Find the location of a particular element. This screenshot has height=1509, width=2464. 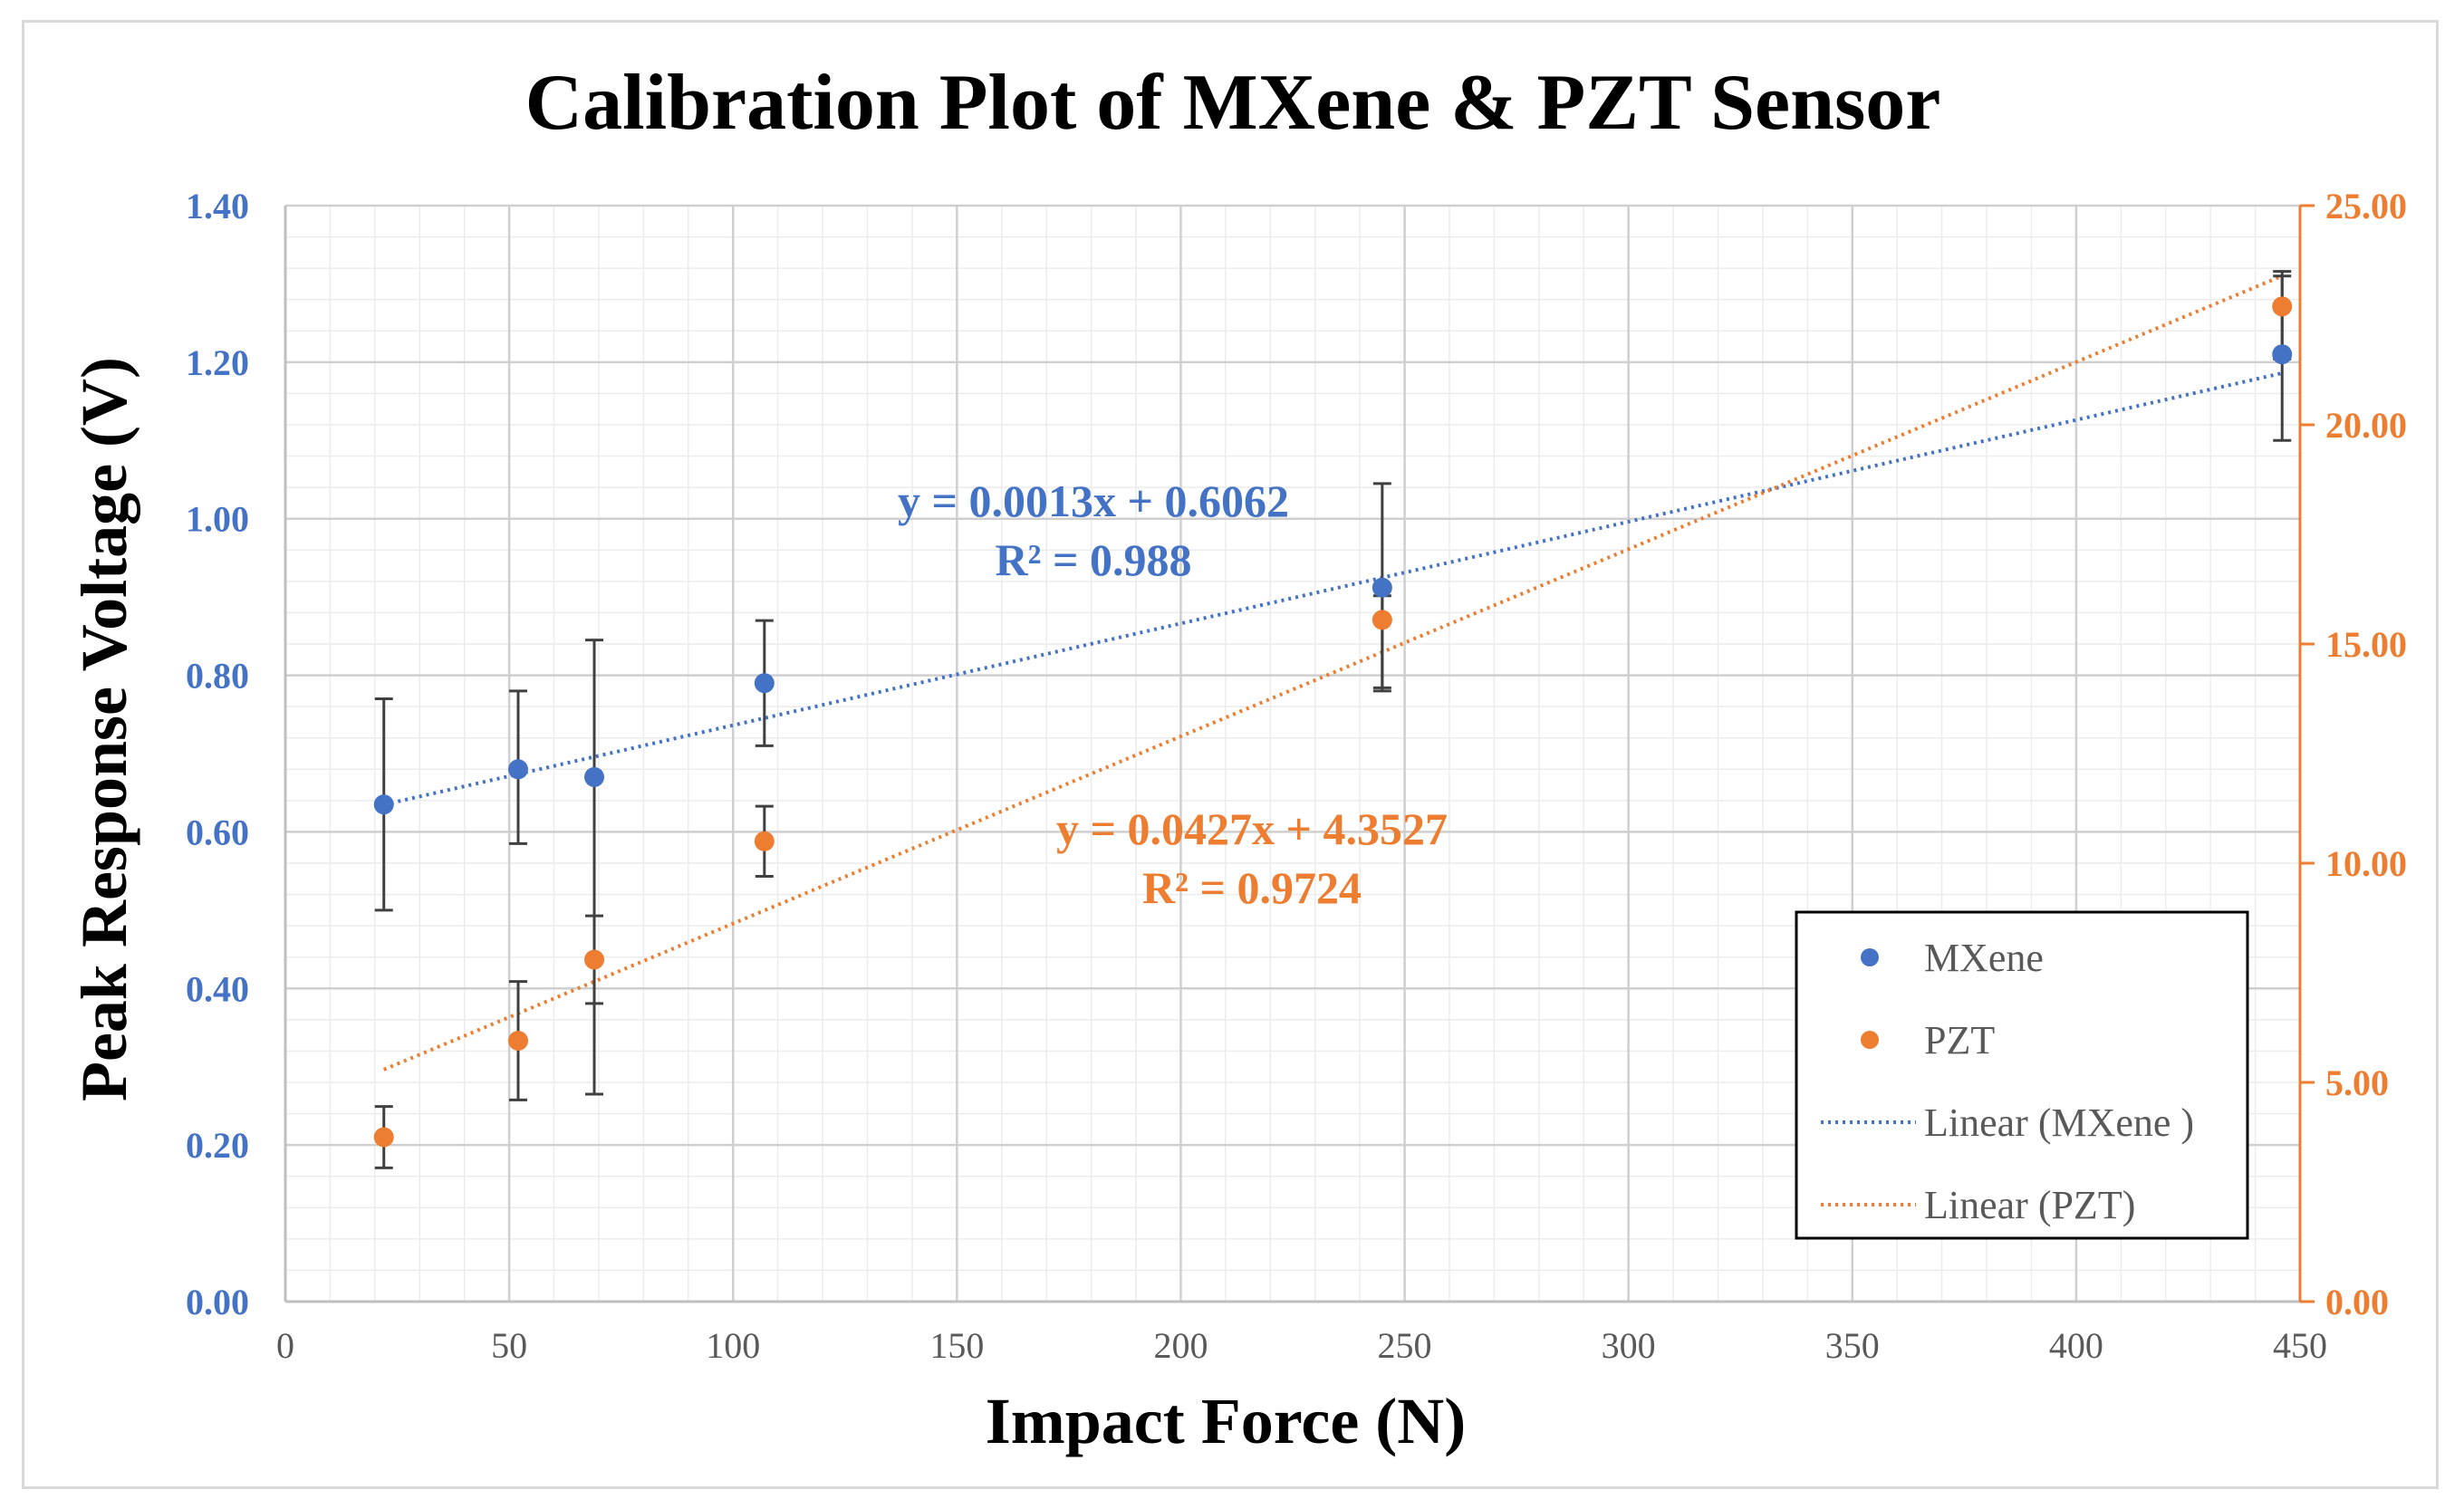

x-tick-label: 100 is located at coordinates (733, 1345).